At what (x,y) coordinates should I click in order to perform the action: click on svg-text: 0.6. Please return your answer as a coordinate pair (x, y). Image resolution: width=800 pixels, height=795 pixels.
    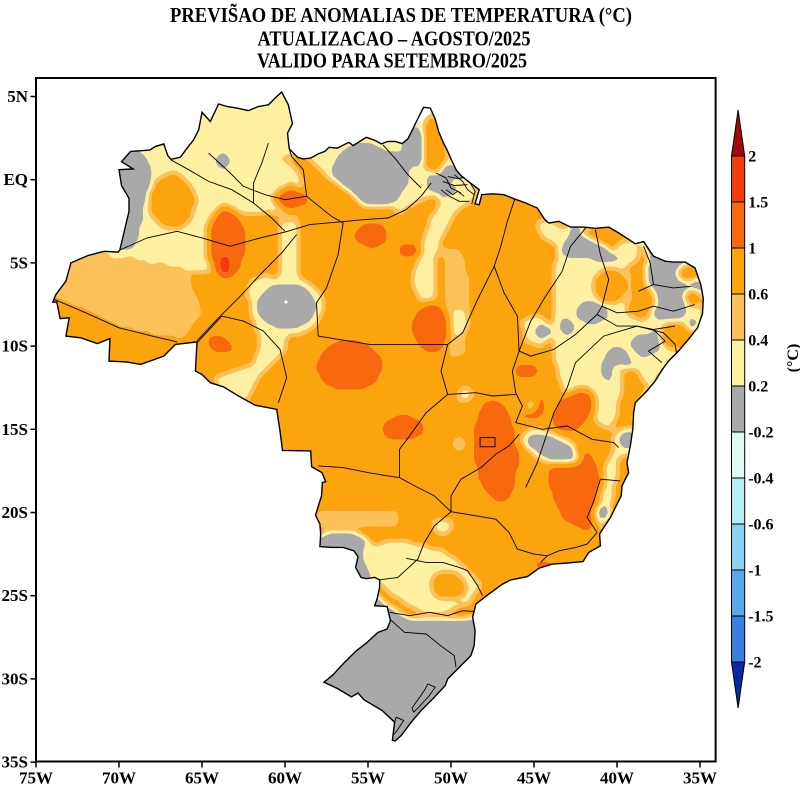
    Looking at the image, I should click on (758, 295).